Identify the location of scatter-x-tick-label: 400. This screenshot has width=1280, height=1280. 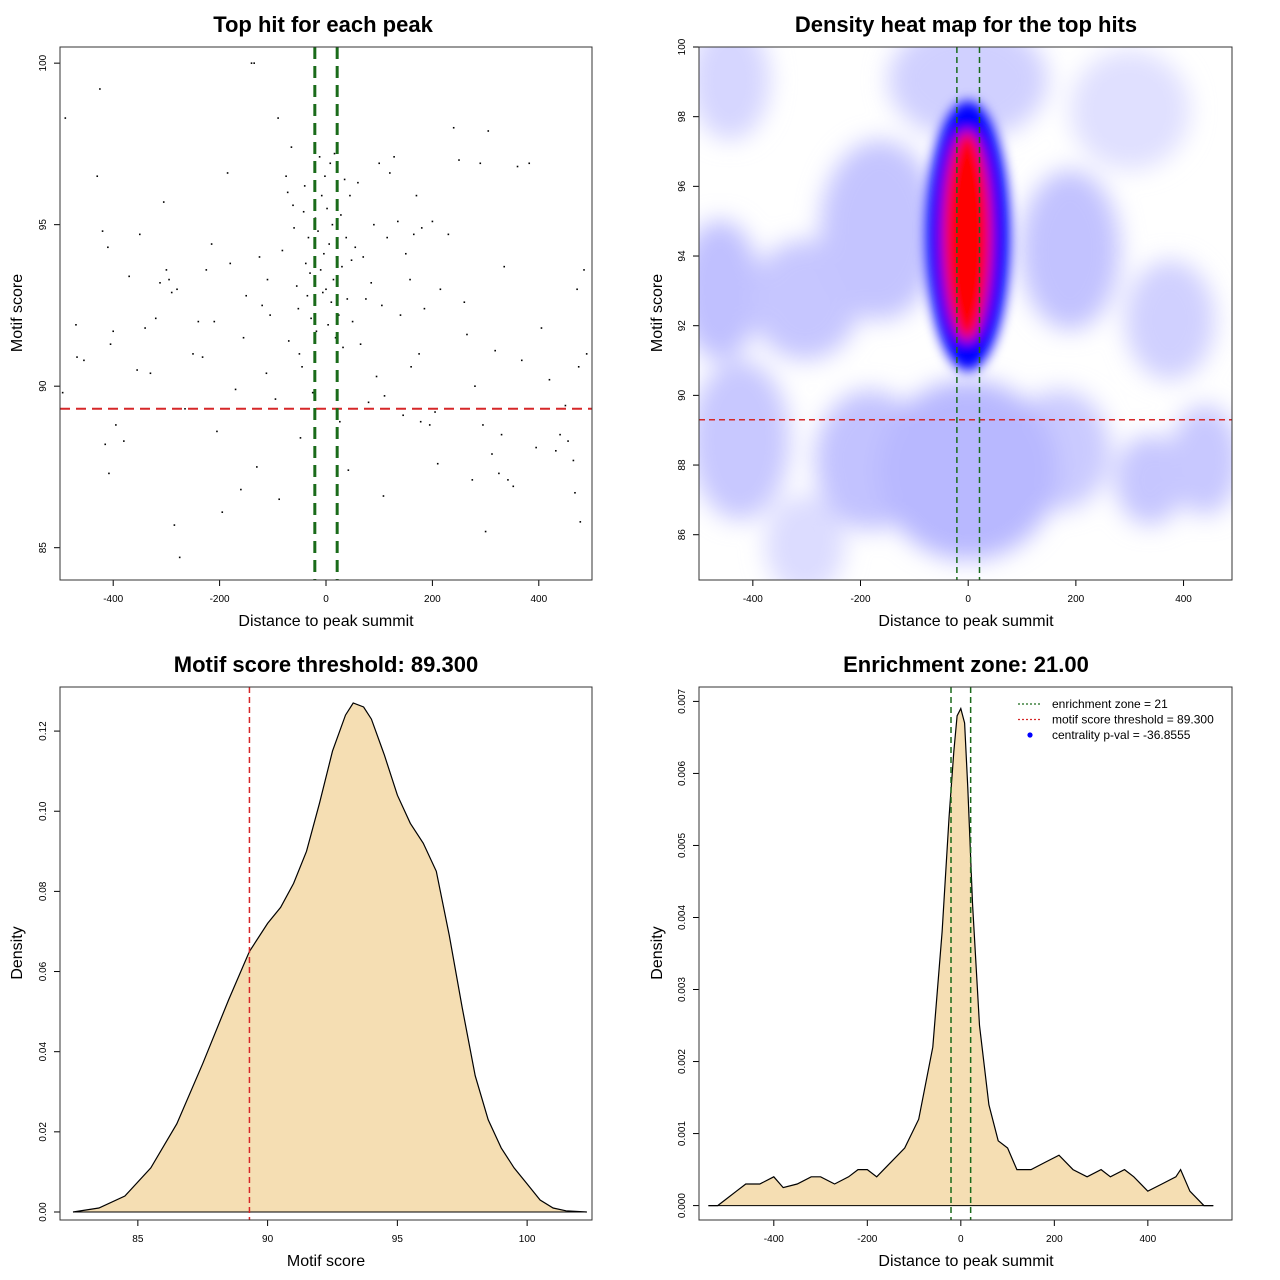
(538, 599).